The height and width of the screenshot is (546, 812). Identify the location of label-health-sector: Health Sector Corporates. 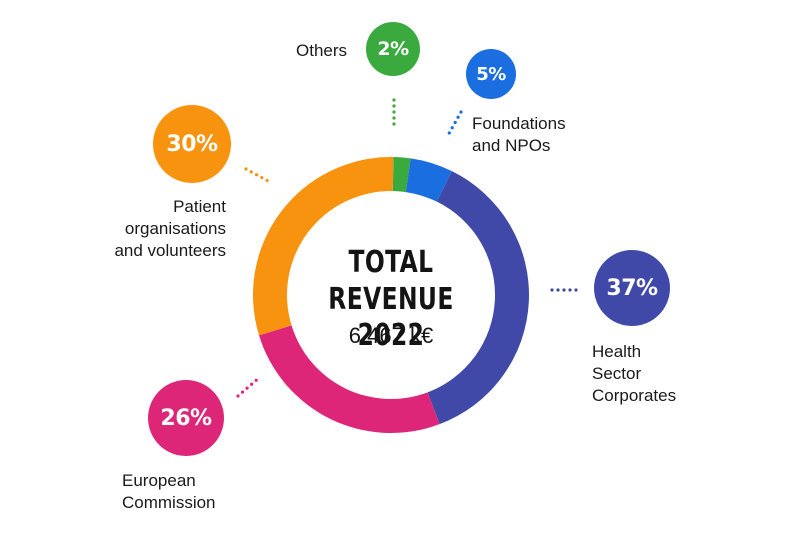
(634, 373).